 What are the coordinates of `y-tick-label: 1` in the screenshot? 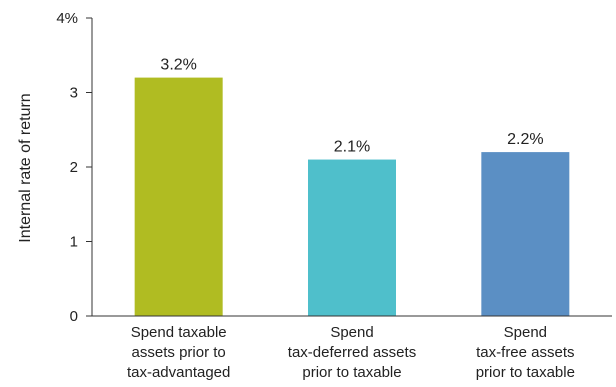 It's located at (74, 242).